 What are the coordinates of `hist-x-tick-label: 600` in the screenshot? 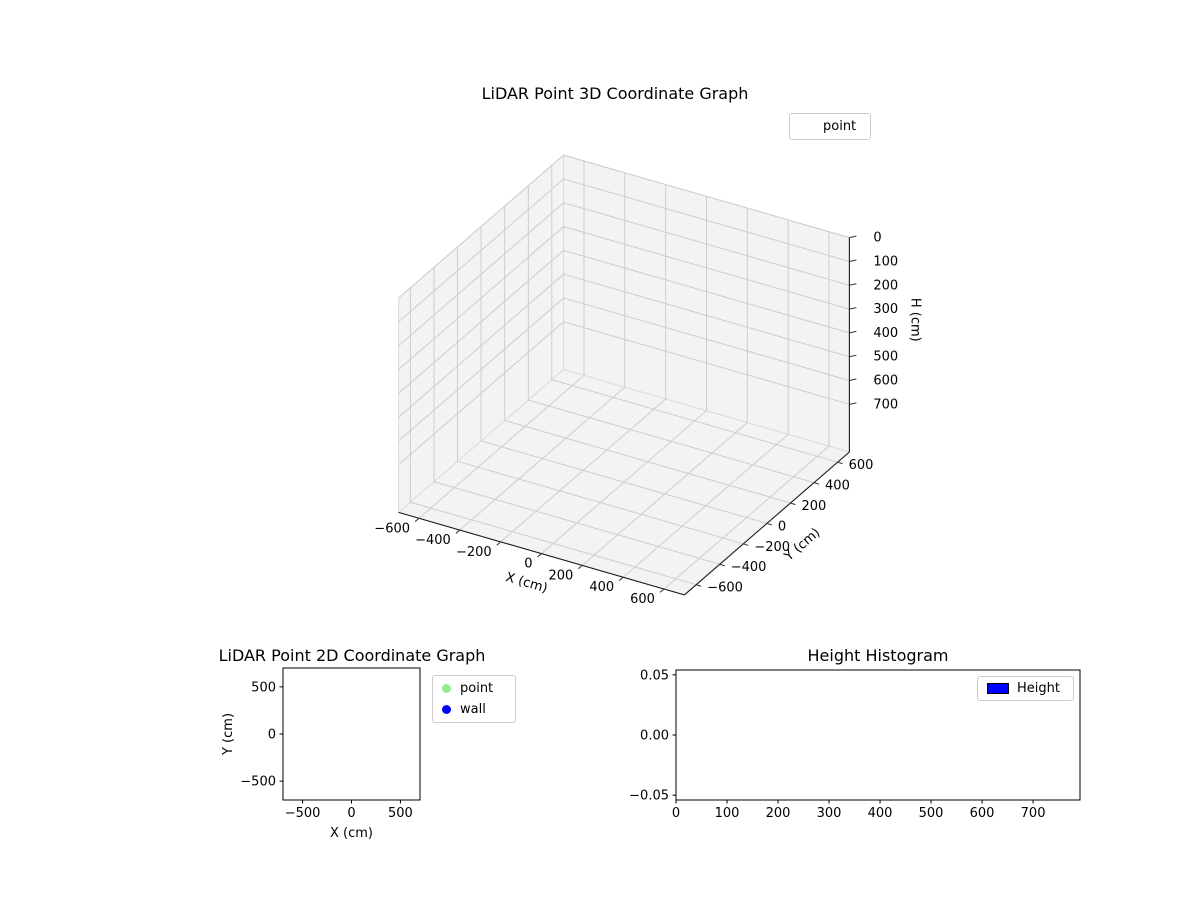 It's located at (982, 813).